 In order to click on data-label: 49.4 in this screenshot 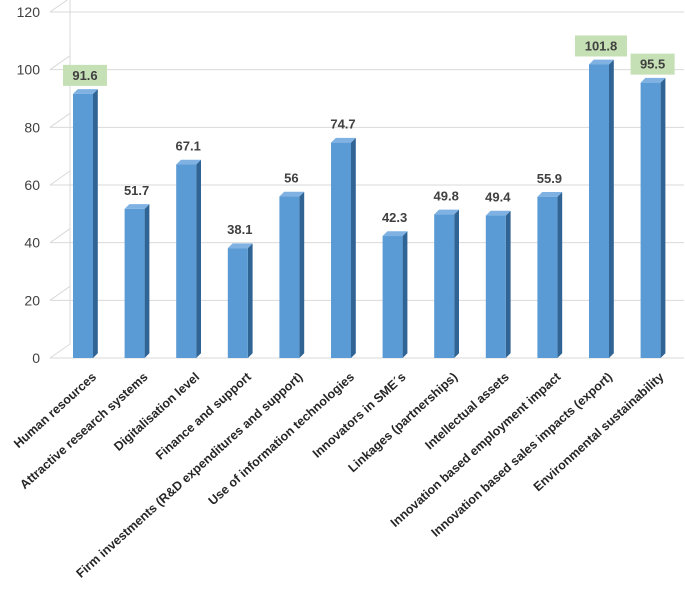, I will do `click(498, 197)`.